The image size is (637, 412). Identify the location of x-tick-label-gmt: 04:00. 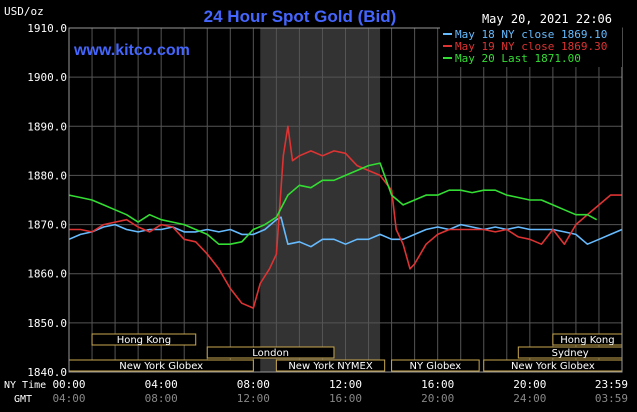
(68, 398).